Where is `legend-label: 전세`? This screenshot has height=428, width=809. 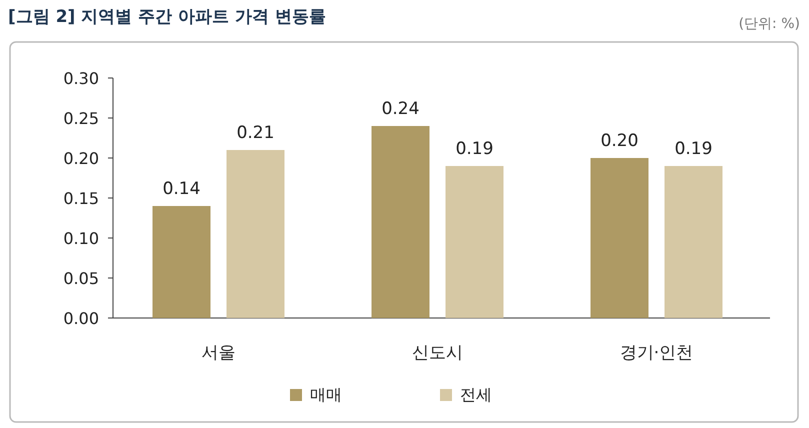
legend-label: 전세 is located at coordinates (476, 394).